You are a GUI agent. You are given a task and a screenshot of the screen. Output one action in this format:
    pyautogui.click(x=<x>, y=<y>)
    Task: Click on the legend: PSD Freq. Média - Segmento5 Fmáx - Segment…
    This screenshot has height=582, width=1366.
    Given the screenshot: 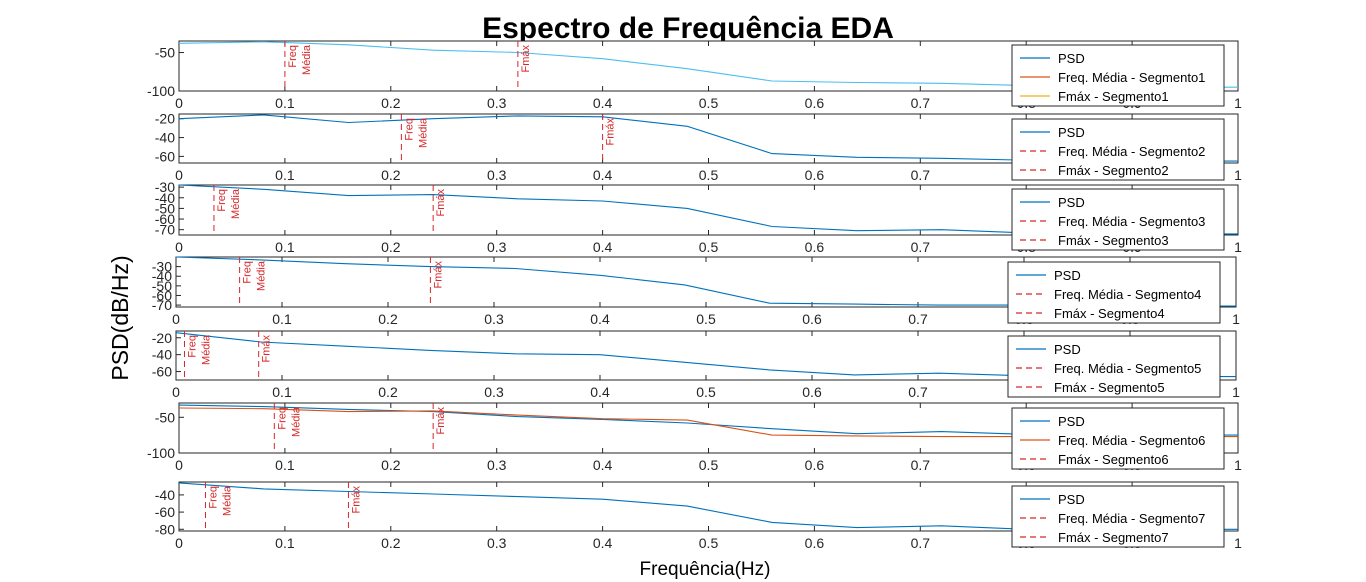 What is the action you would take?
    pyautogui.click(x=1114, y=366)
    